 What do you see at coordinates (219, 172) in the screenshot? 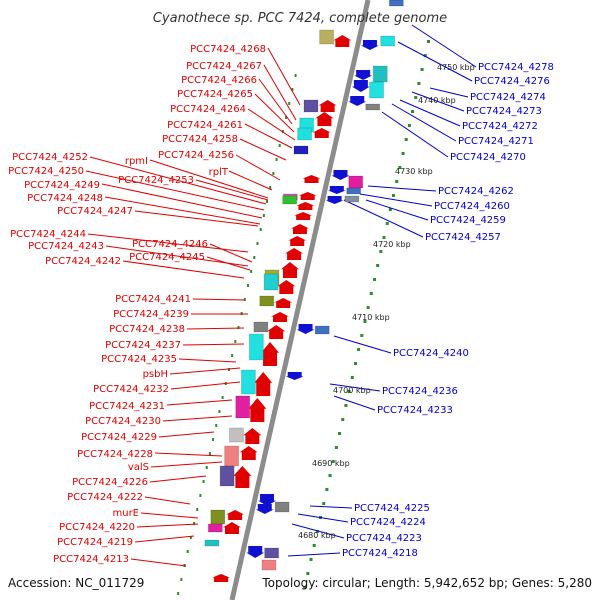
I see `gene-label: rplT` at bounding box center [219, 172].